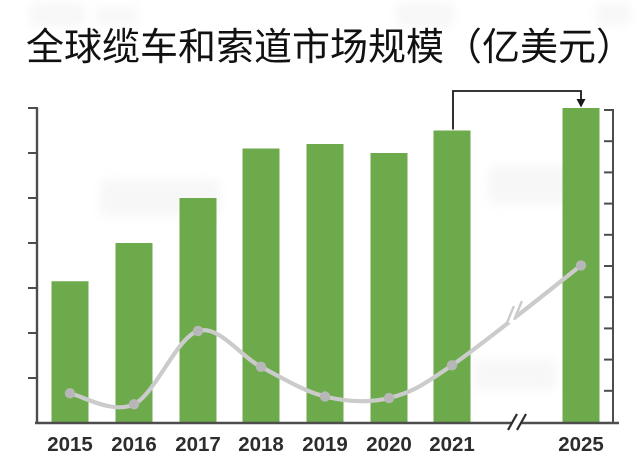 The image size is (640, 471). I want to click on marker-2025, so click(581, 265).